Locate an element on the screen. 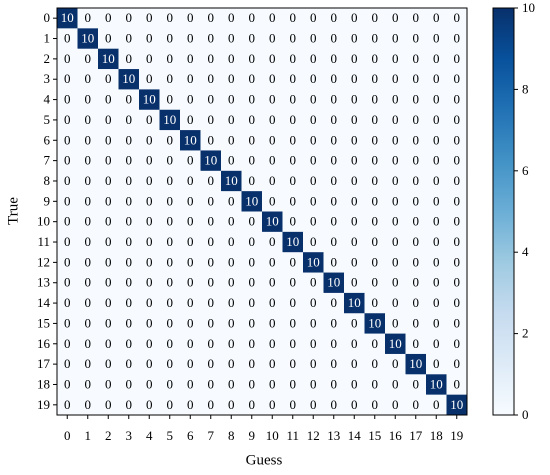 The image size is (550, 475). y-tick-label: 15 is located at coordinates (43, 322).